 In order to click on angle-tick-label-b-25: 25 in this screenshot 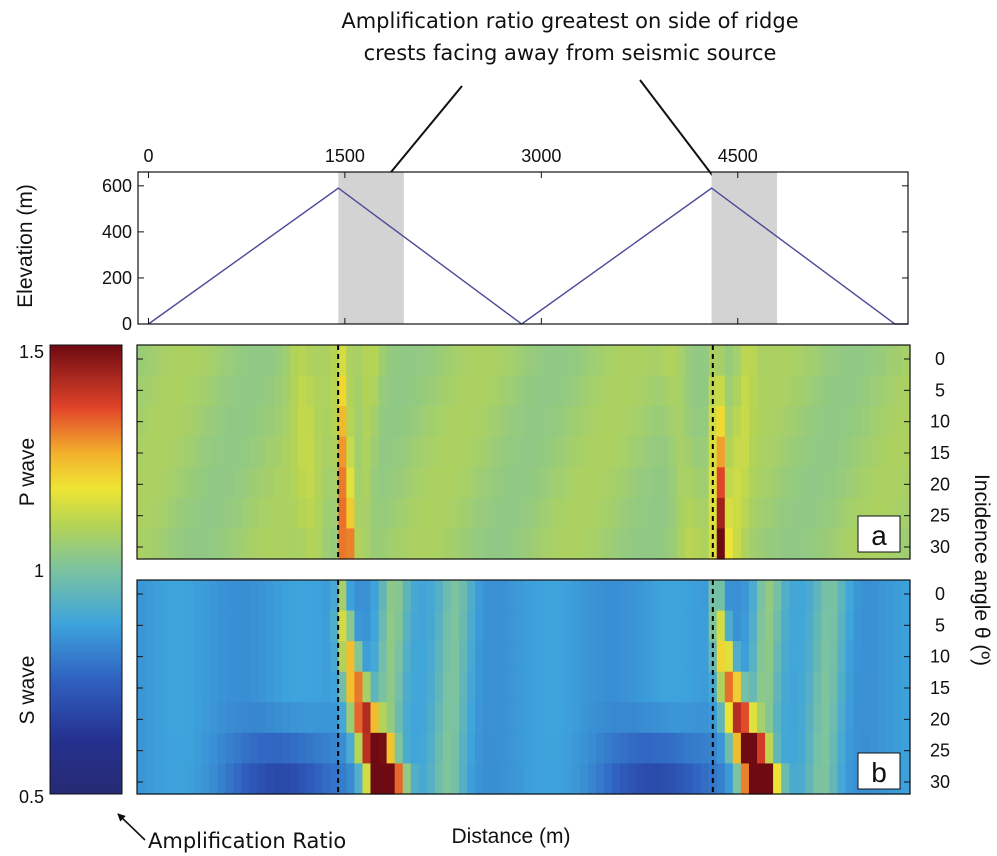, I will do `click(940, 751)`.